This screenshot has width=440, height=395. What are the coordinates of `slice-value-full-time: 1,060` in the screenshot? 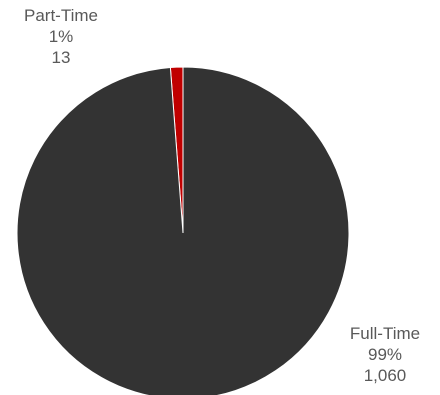 It's located at (385, 375).